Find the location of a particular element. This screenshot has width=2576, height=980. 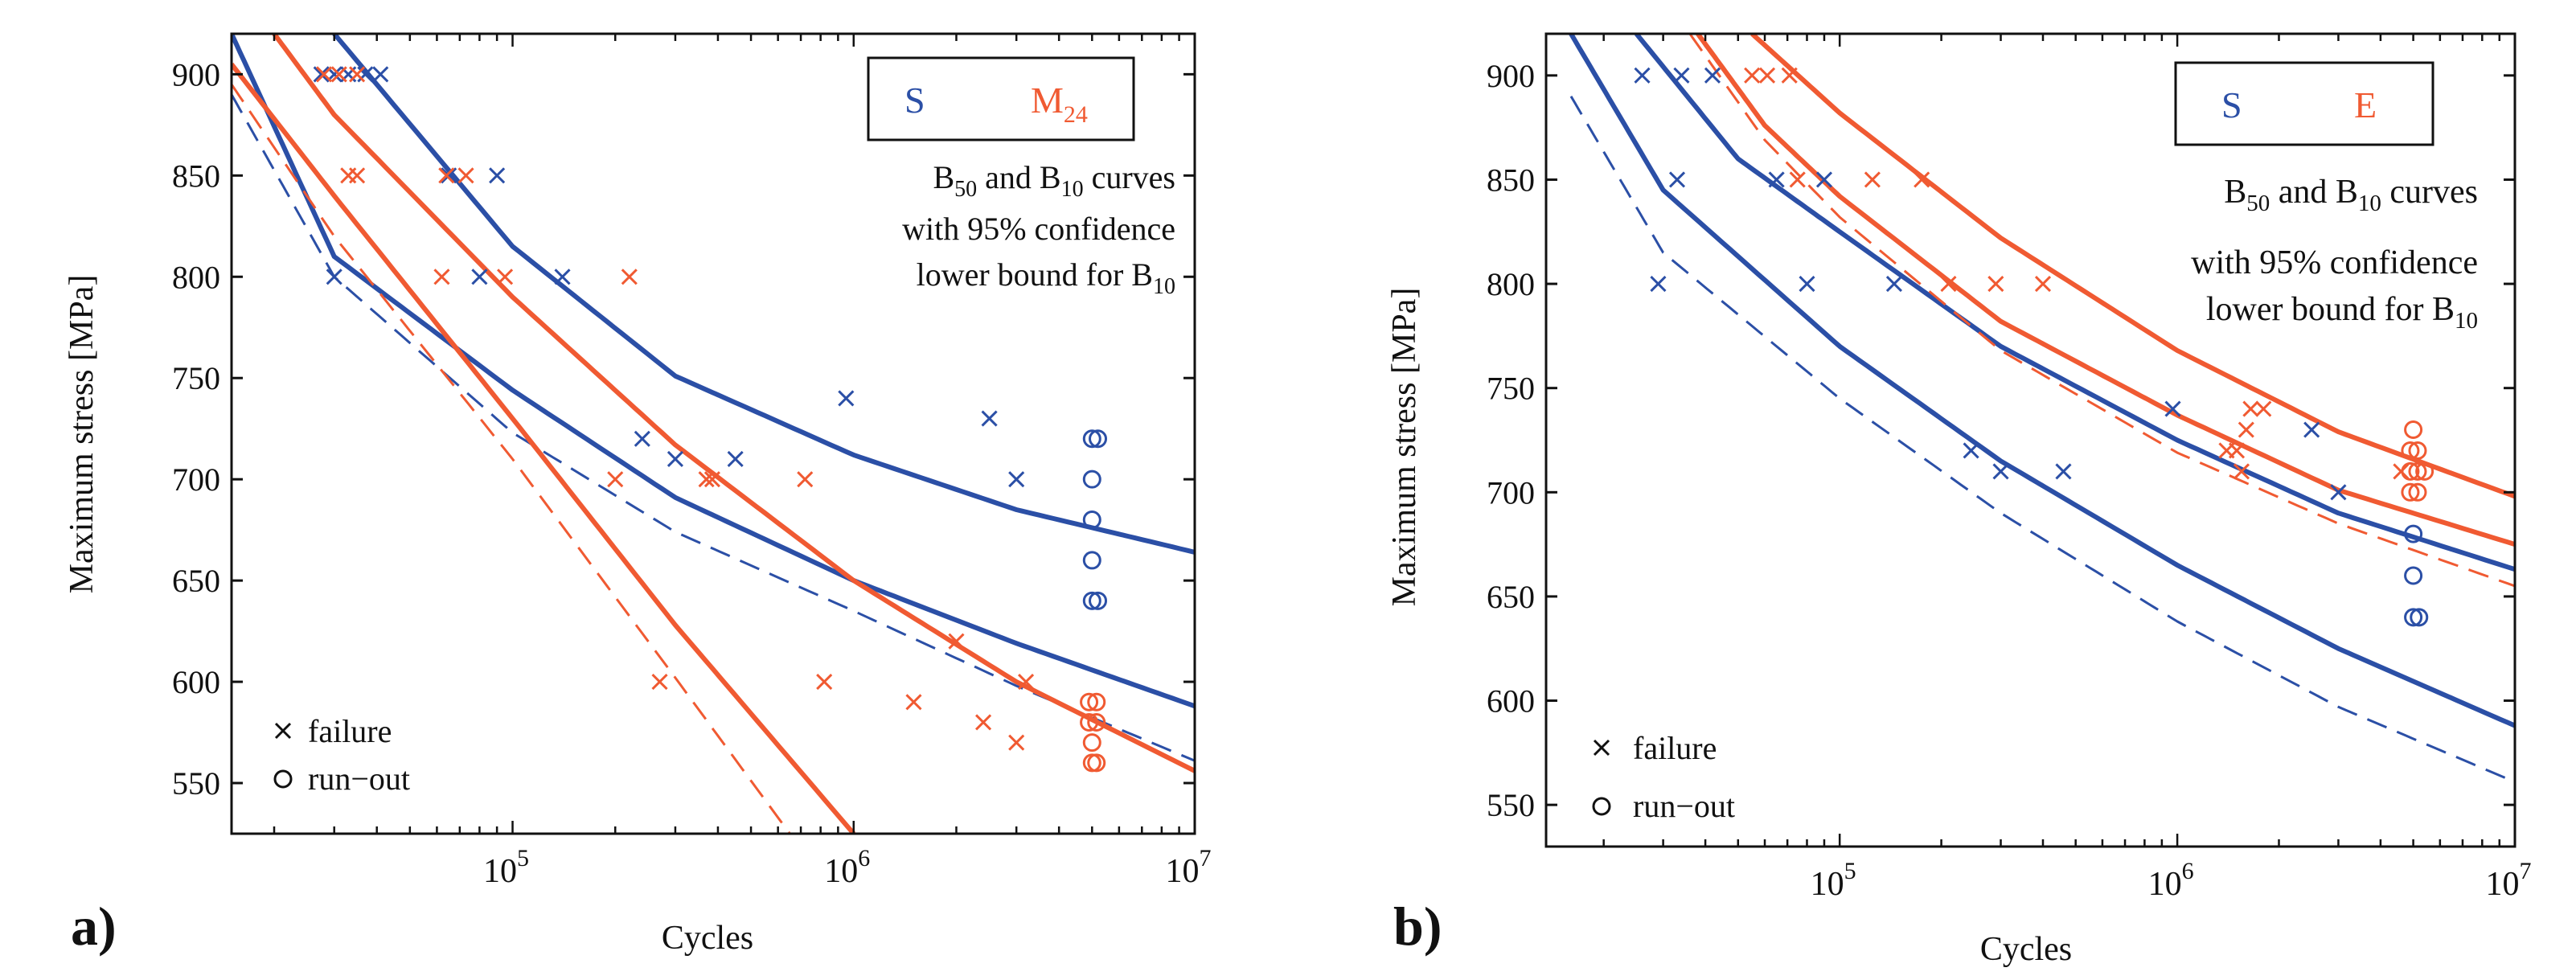

note-line-2: with 95% confidence is located at coordinates (2335, 262).